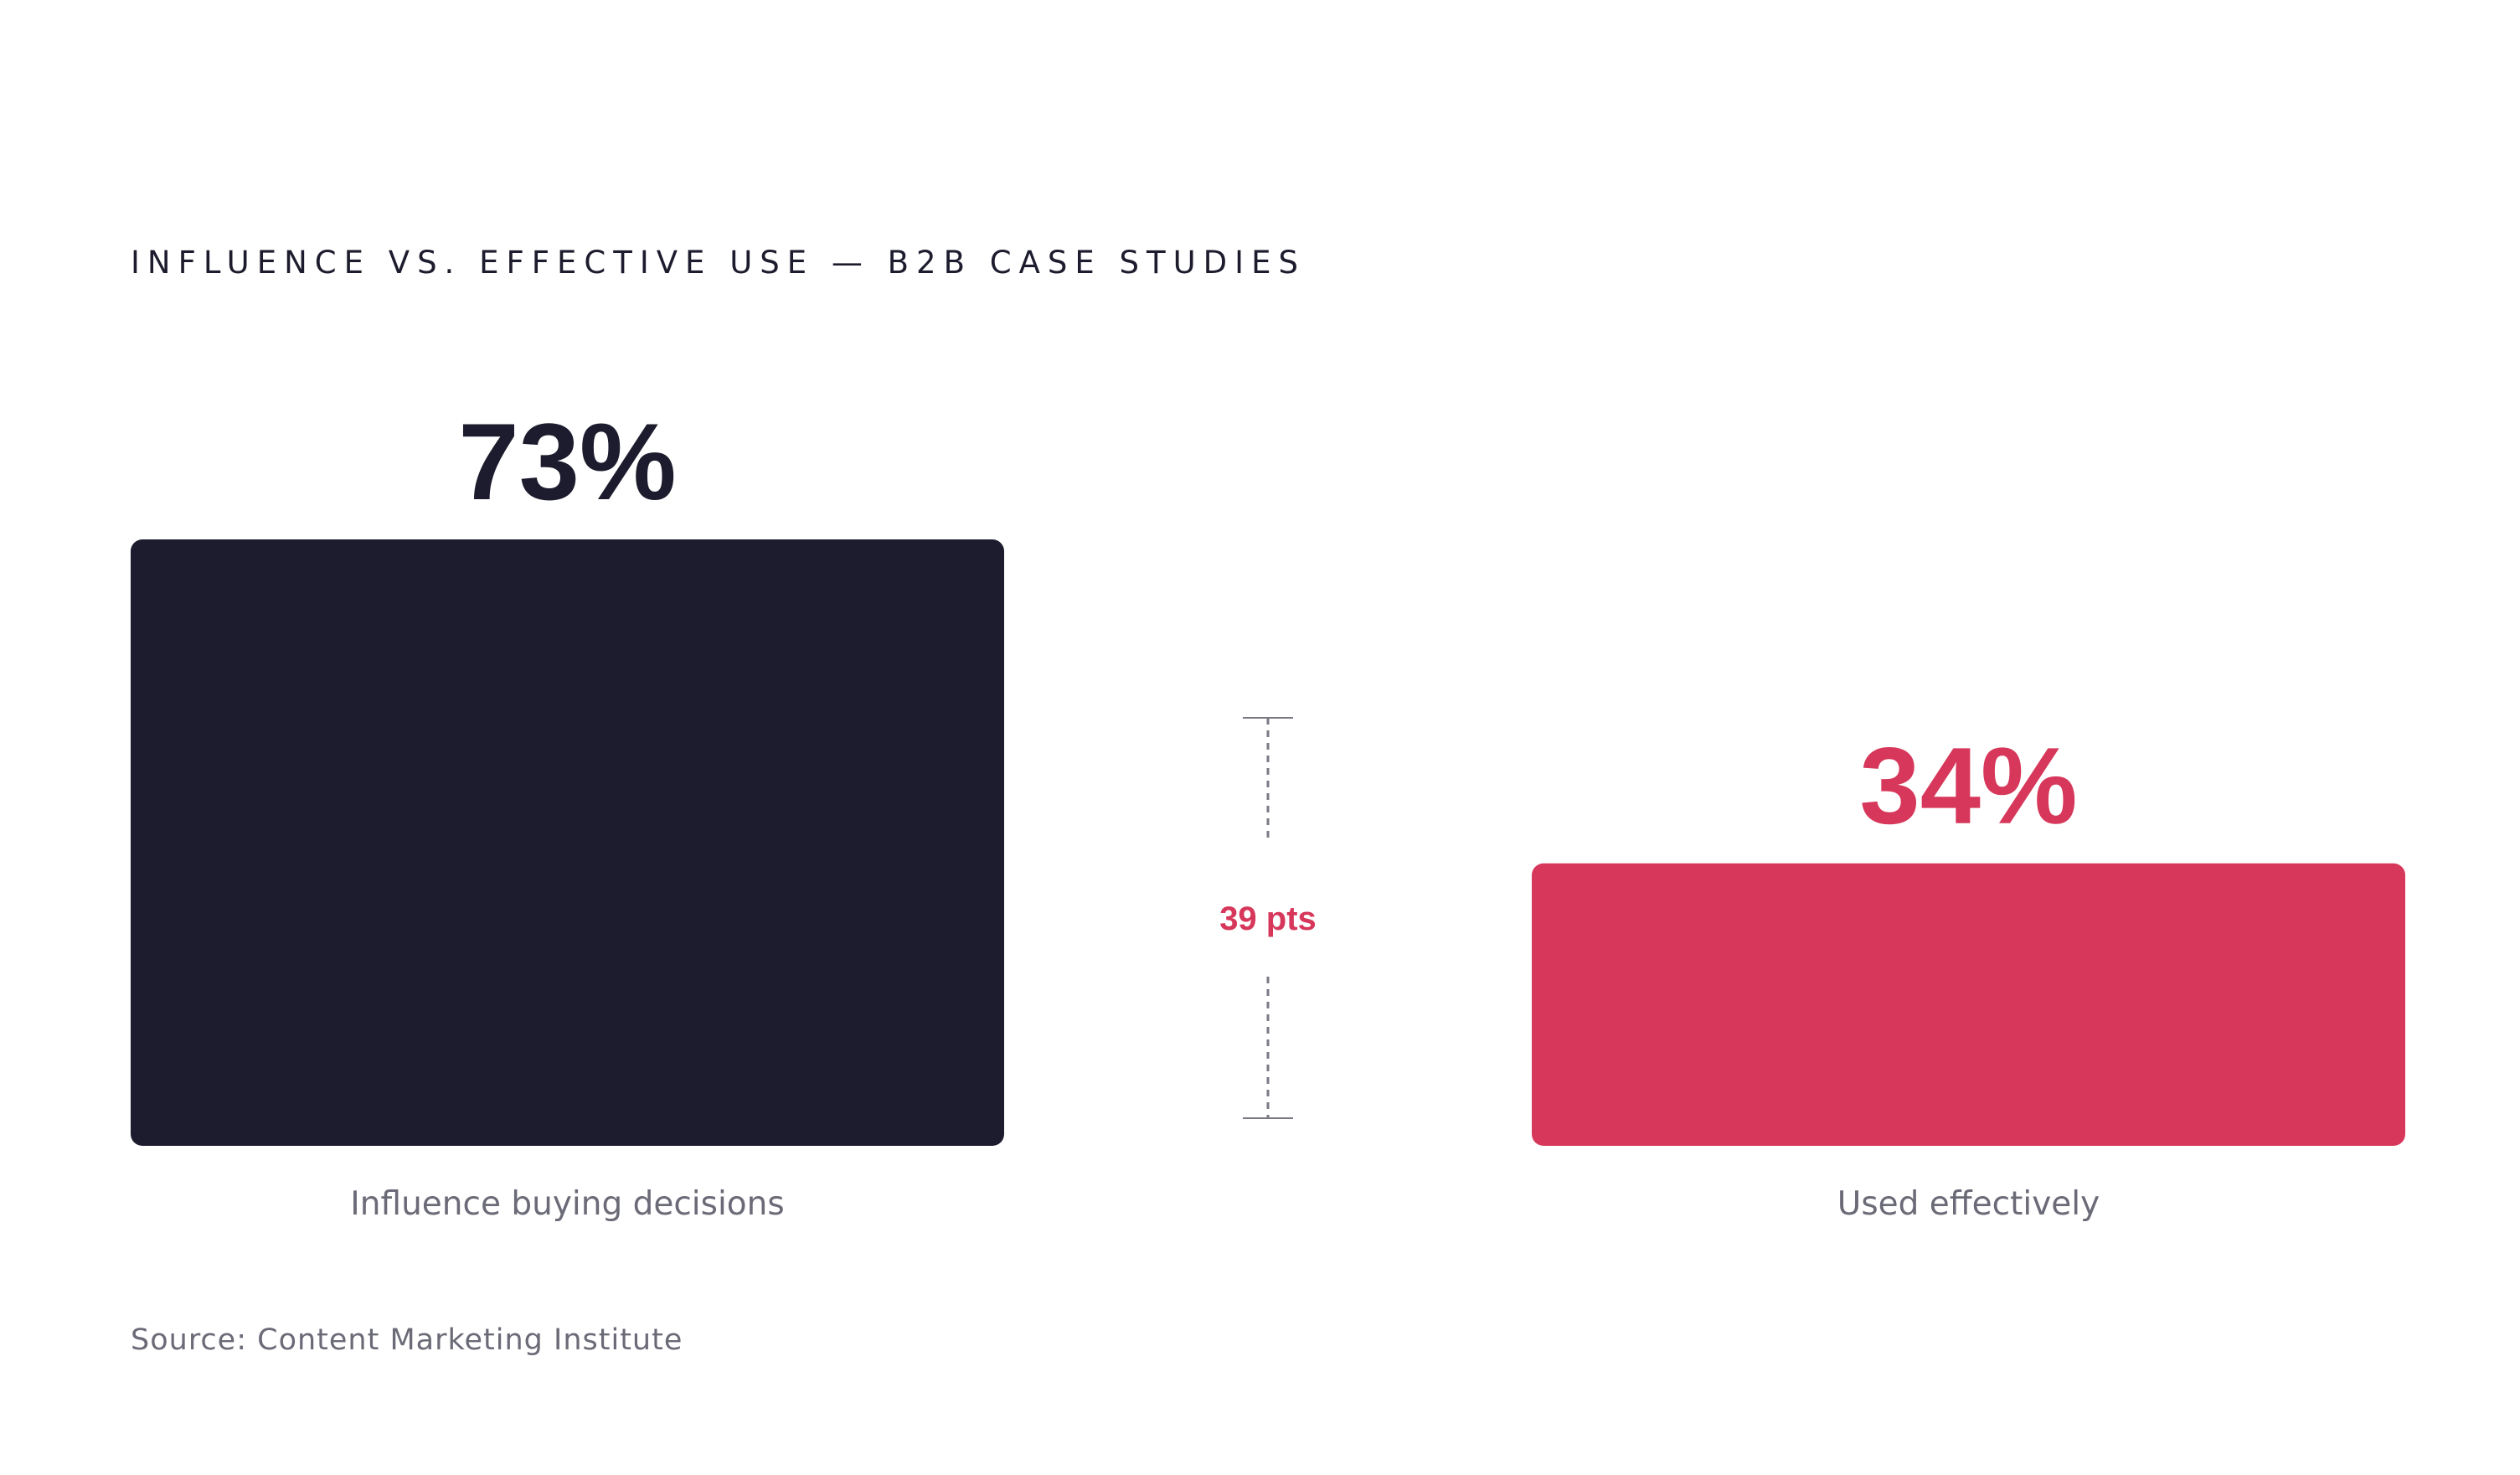  Describe the element at coordinates (1968, 1204) in the screenshot. I see `category-label-2: Used effectively` at that location.